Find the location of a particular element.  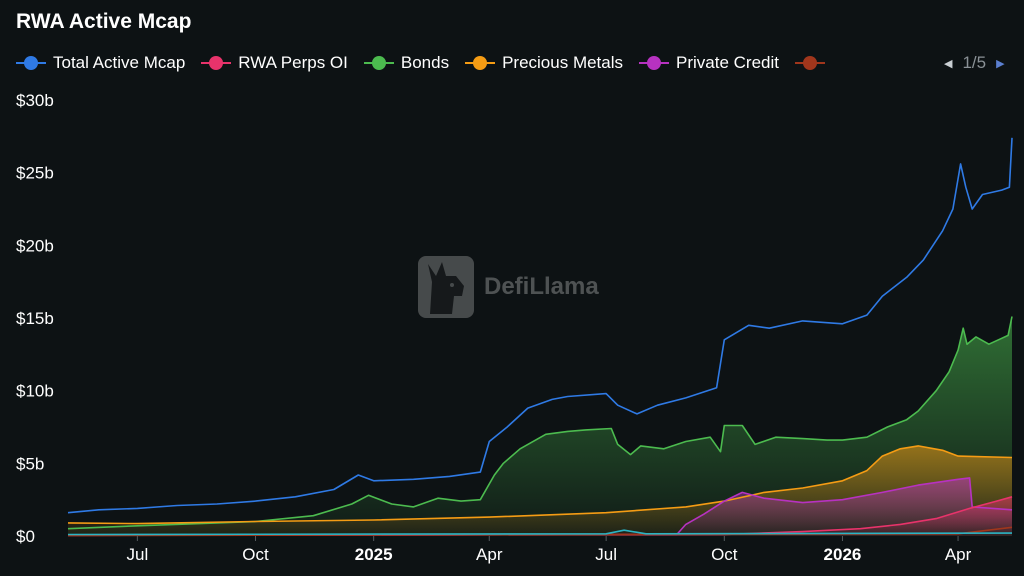

y-axis: $0 $5b $10b $15b $20b $25b $30b is located at coordinates (35, 318).